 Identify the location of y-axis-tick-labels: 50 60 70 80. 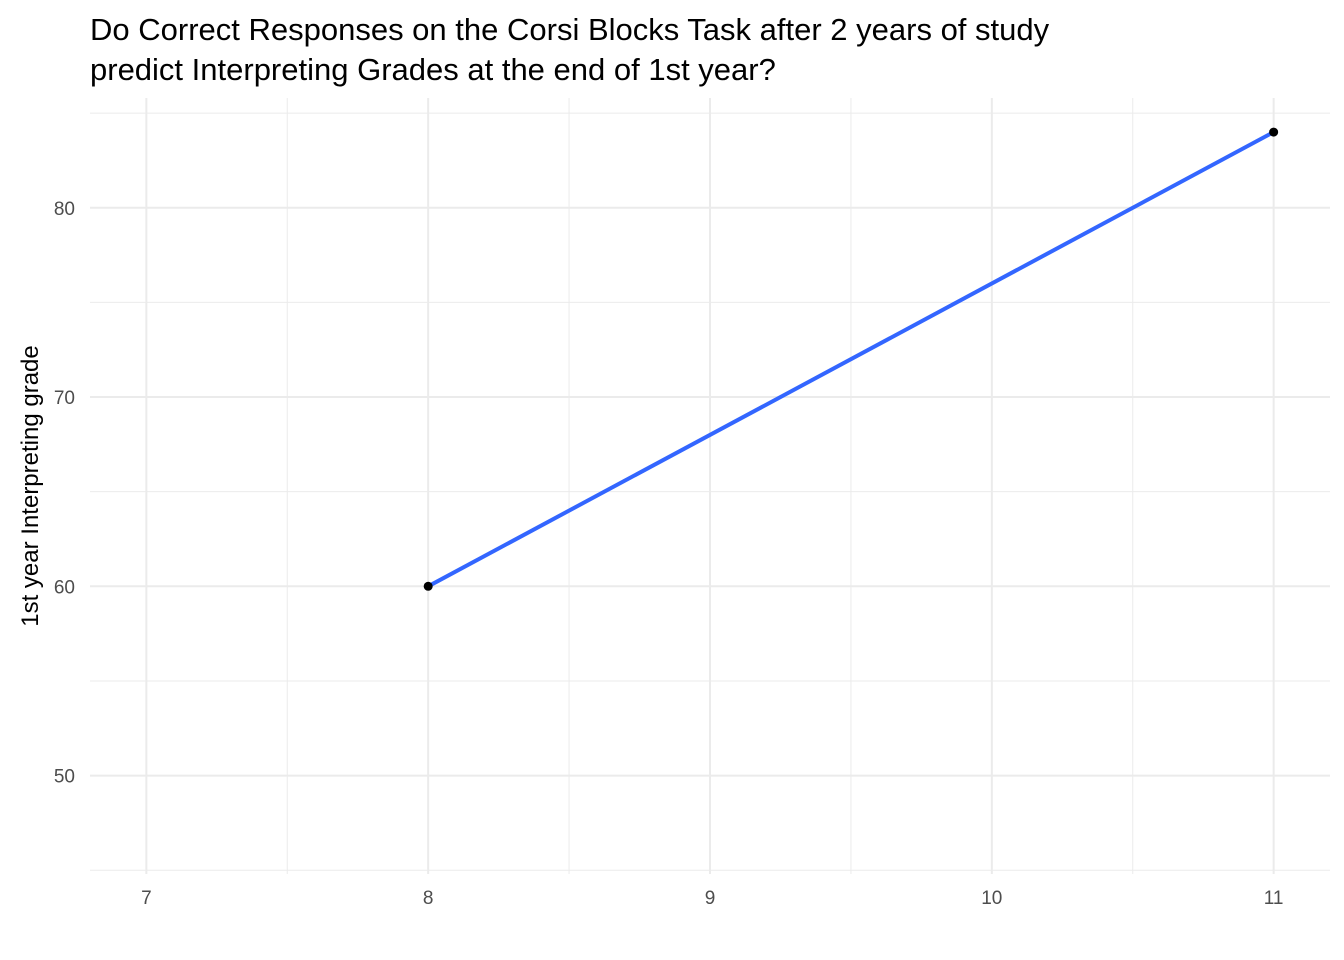
(64, 493).